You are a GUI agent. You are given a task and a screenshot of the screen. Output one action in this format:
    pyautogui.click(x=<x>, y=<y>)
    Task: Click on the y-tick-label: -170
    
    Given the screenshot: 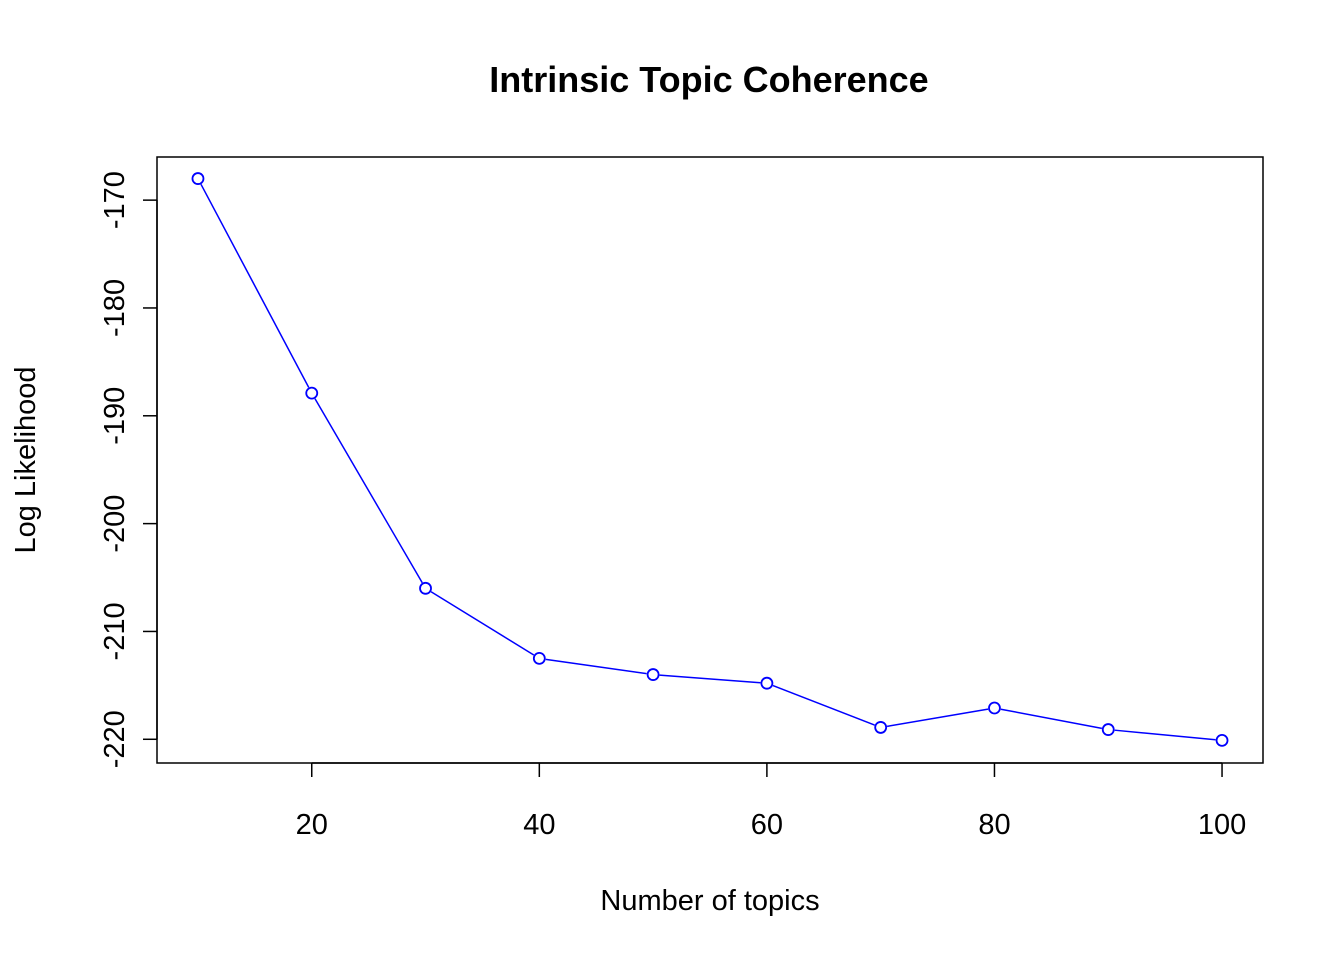 What is the action you would take?
    pyautogui.click(x=115, y=200)
    